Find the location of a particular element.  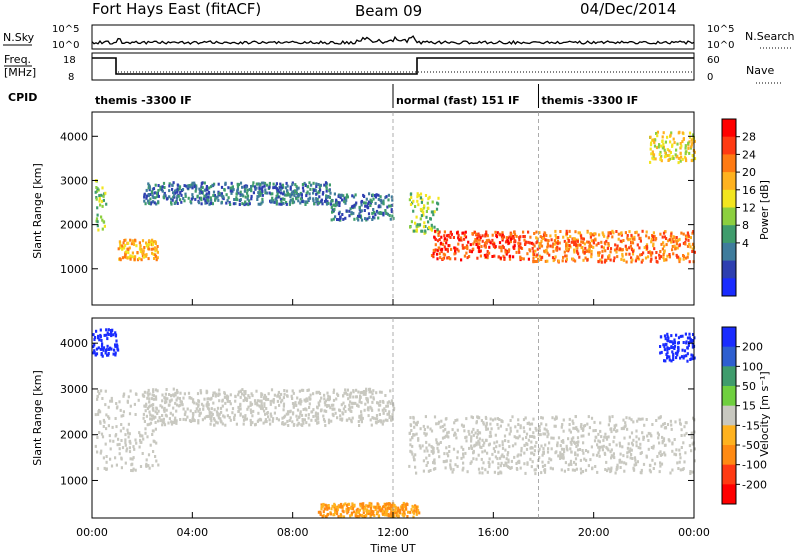

colorbar-tick-label: 24 is located at coordinates (749, 154).